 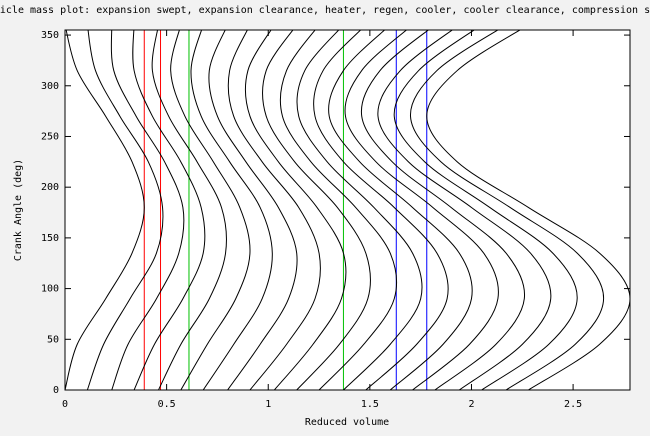 I want to click on x-tick-label: 2, so click(x=471, y=404).